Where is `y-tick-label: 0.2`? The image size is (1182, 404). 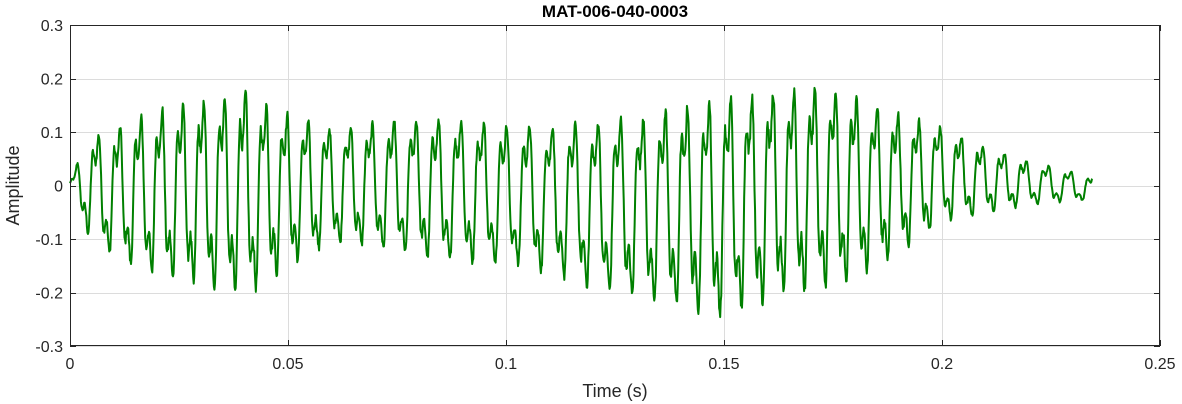
y-tick-label: 0.2 is located at coordinates (52, 80).